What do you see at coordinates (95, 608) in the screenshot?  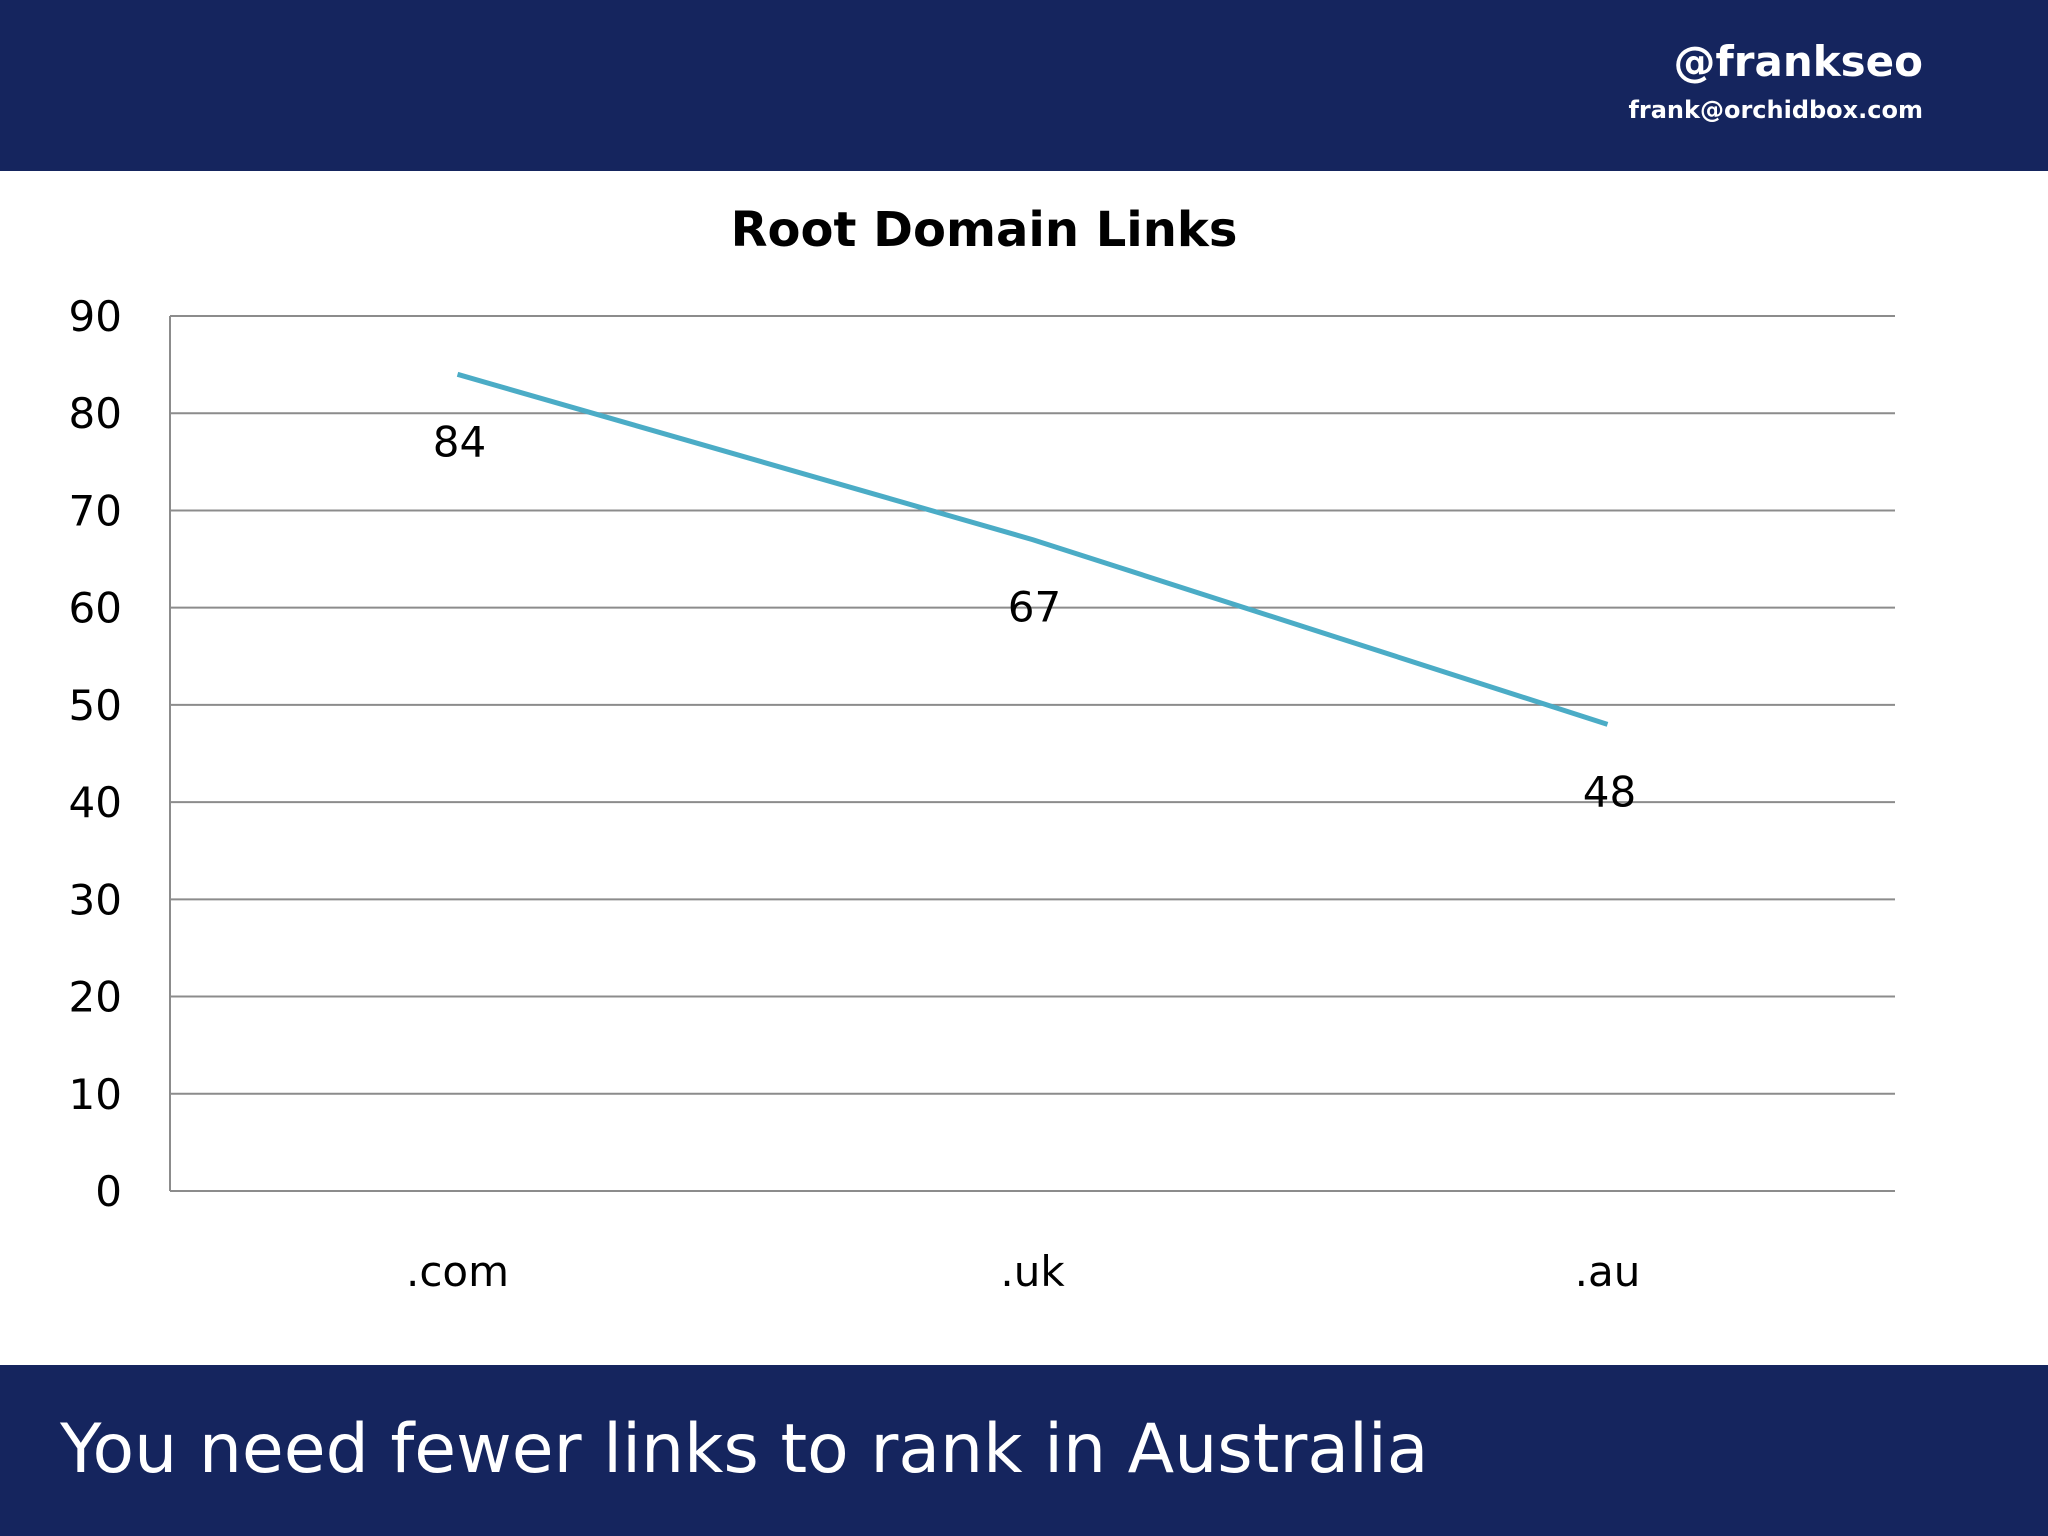 I see `y-tick-label: 60` at bounding box center [95, 608].